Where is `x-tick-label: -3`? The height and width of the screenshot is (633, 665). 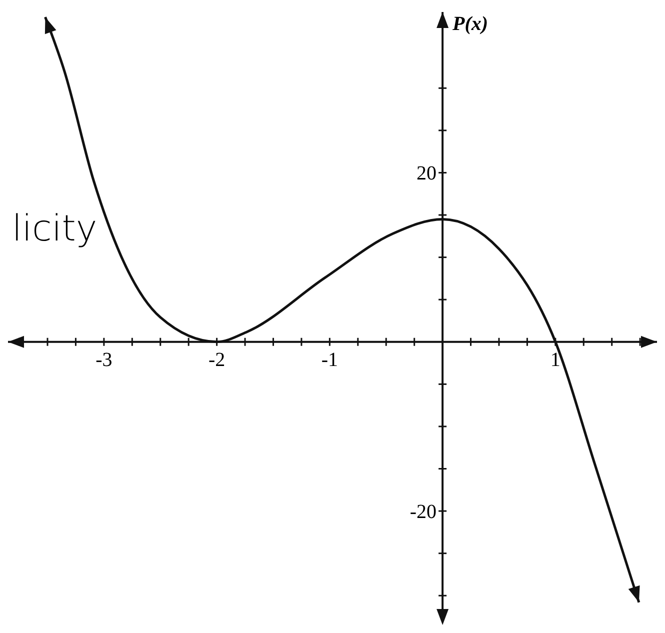 x-tick-label: -3 is located at coordinates (104, 359).